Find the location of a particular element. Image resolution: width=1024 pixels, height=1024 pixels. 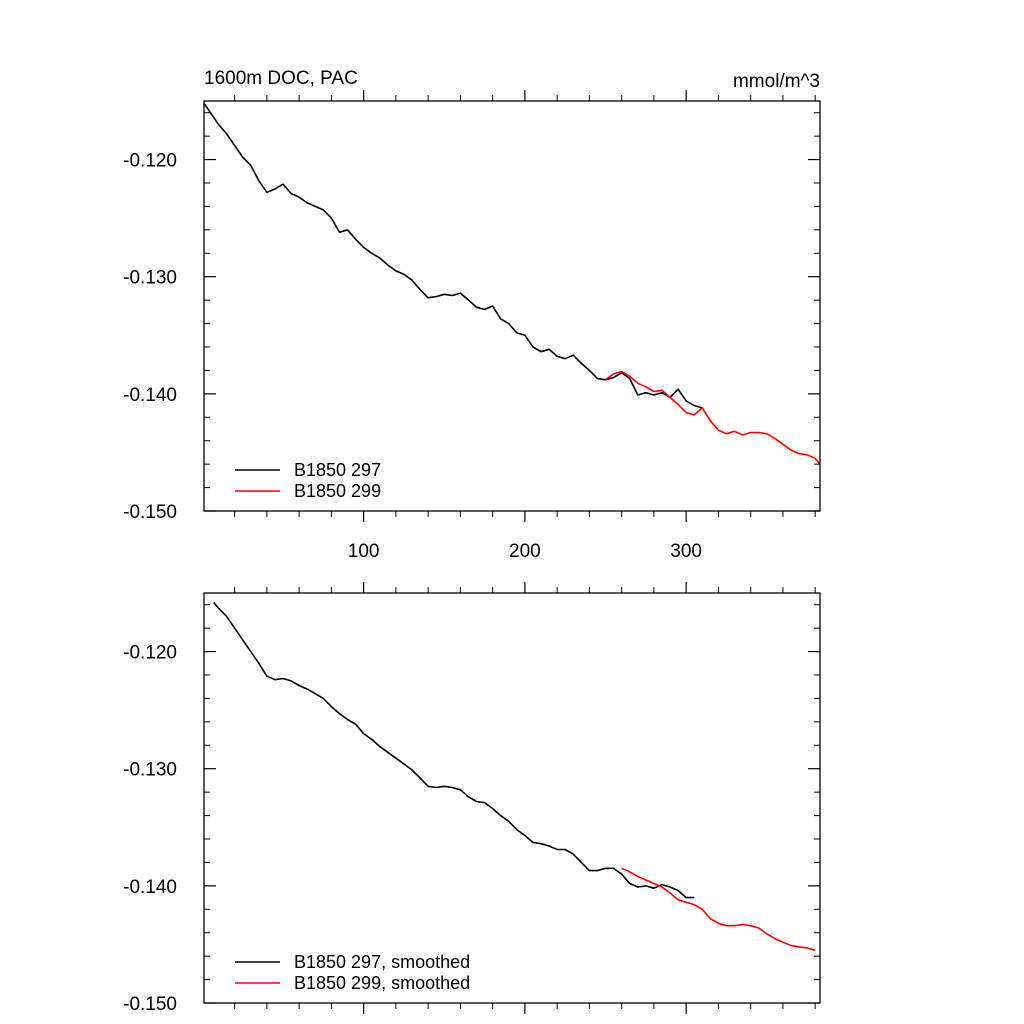

x-tick-label: 100 is located at coordinates (364, 551).